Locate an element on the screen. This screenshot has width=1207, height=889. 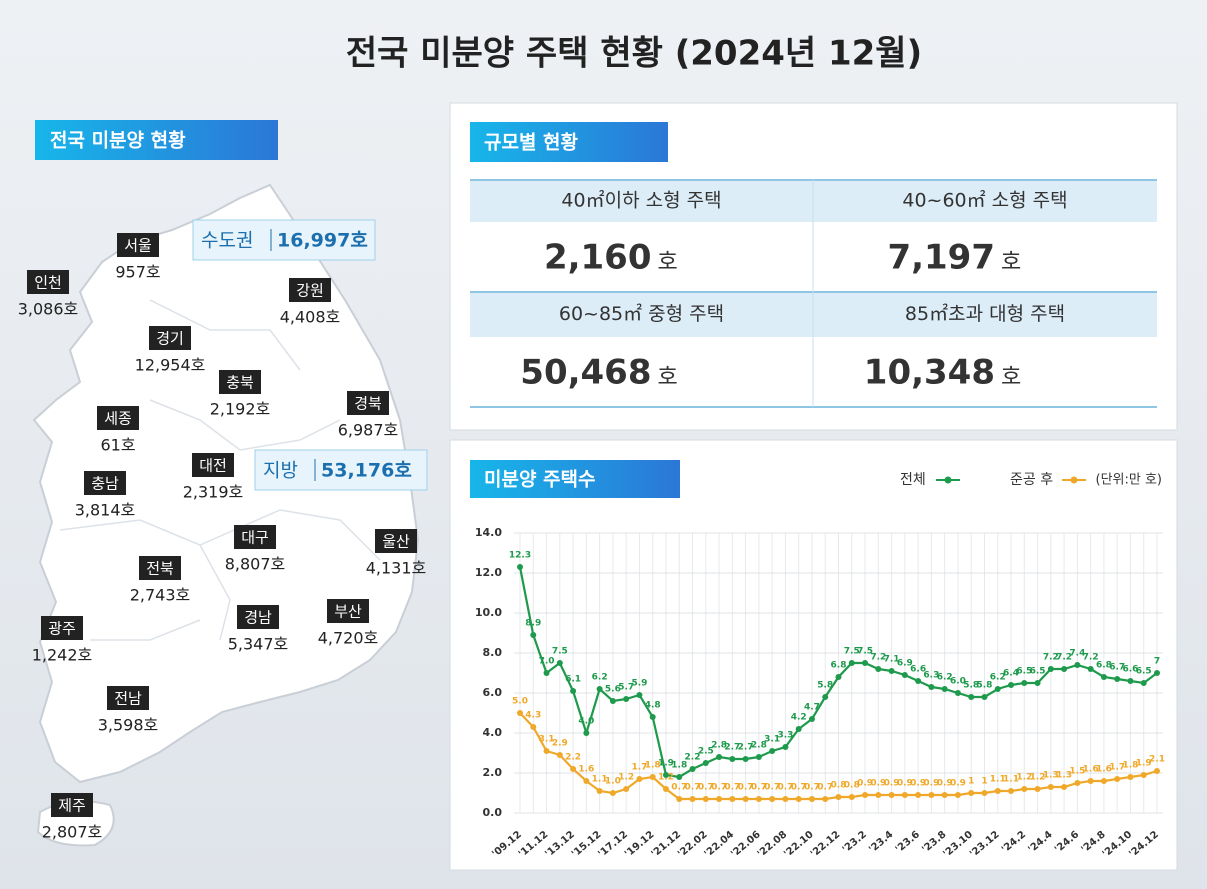
data-label: 1.7 is located at coordinates (1117, 768).